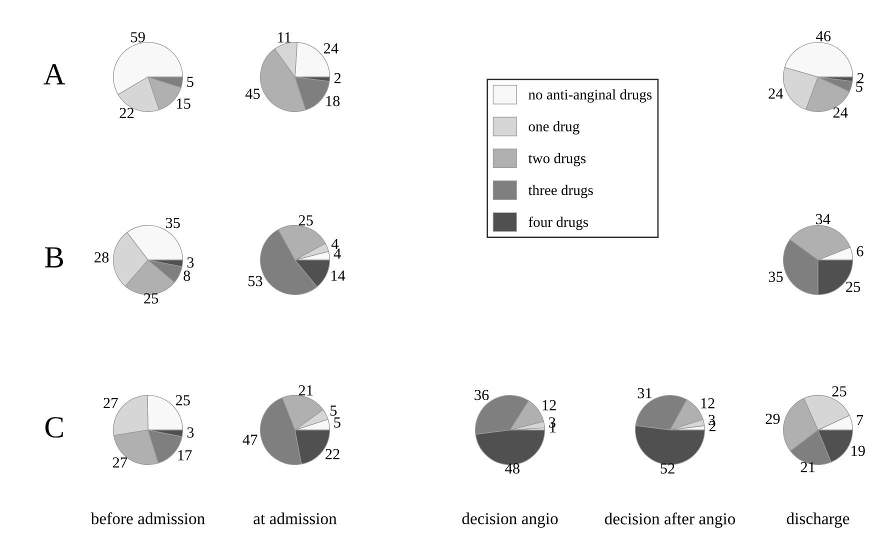  What do you see at coordinates (337, 78) in the screenshot?
I see `data-label: 2` at bounding box center [337, 78].